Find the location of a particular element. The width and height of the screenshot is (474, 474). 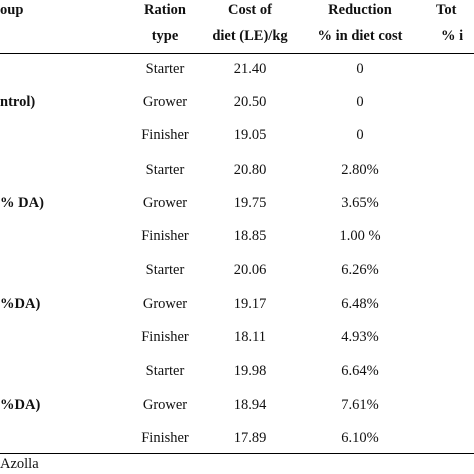

group-label: ntrol) is located at coordinates (18, 102).